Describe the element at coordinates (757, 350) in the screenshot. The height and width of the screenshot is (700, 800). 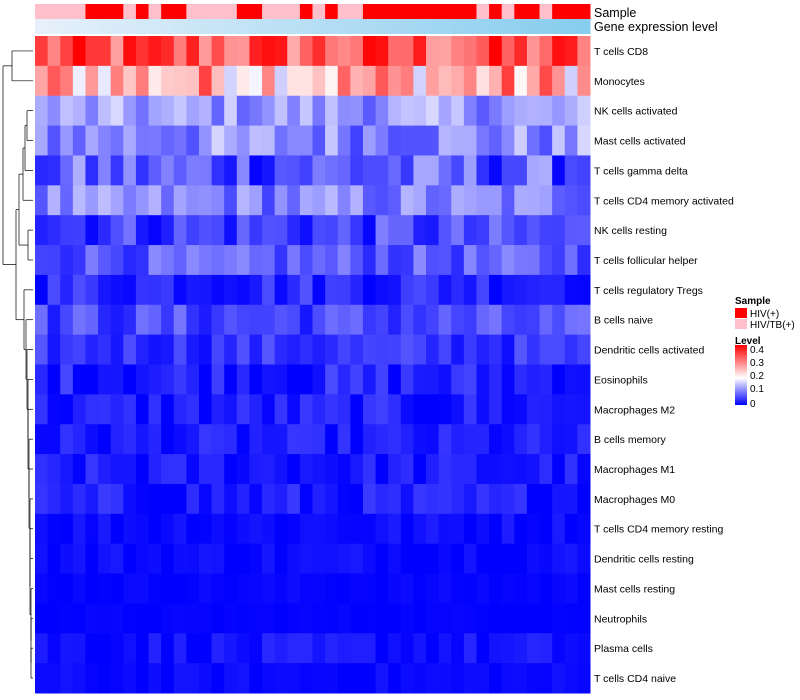
I see `legend-tick-04: 0.4` at that location.